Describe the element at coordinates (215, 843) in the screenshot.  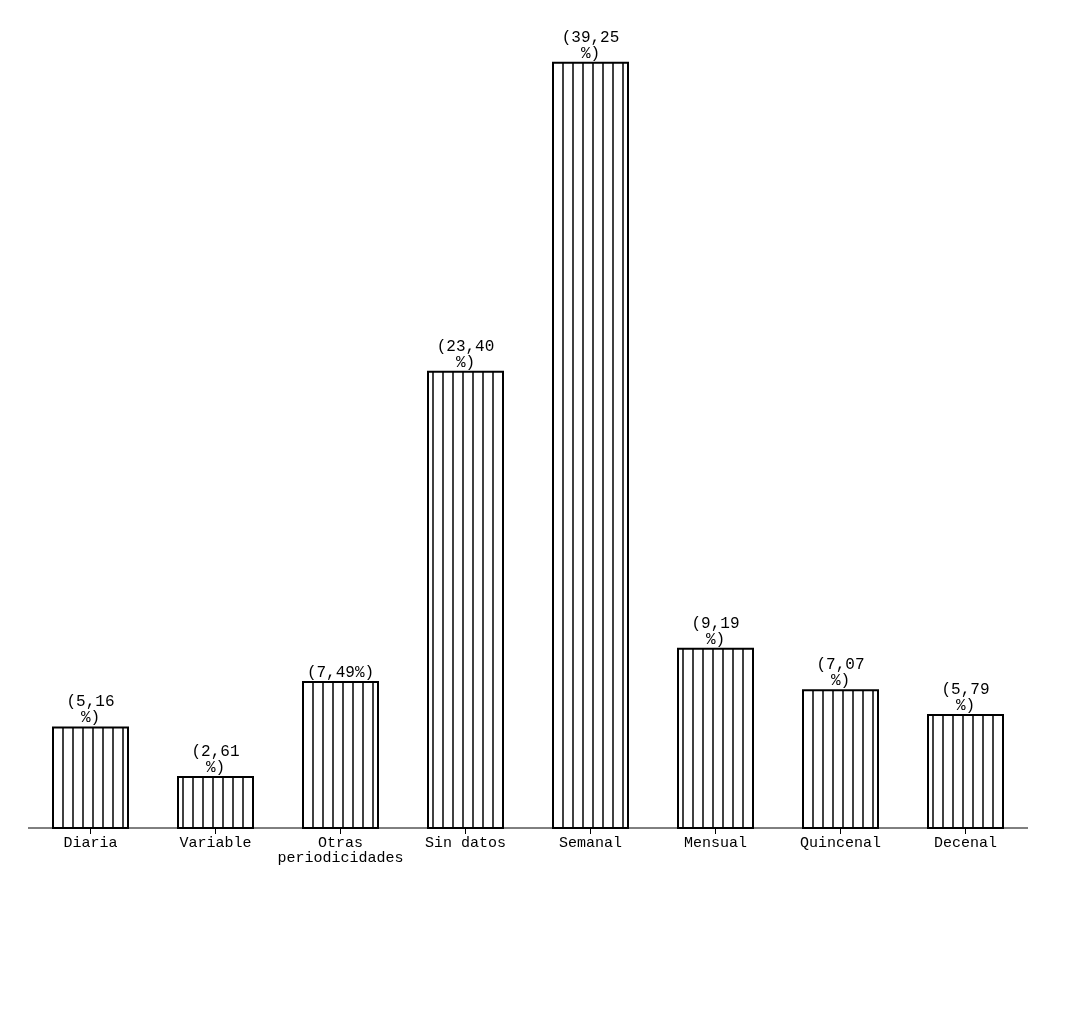
I see `x-tick-label: Variable` at that location.